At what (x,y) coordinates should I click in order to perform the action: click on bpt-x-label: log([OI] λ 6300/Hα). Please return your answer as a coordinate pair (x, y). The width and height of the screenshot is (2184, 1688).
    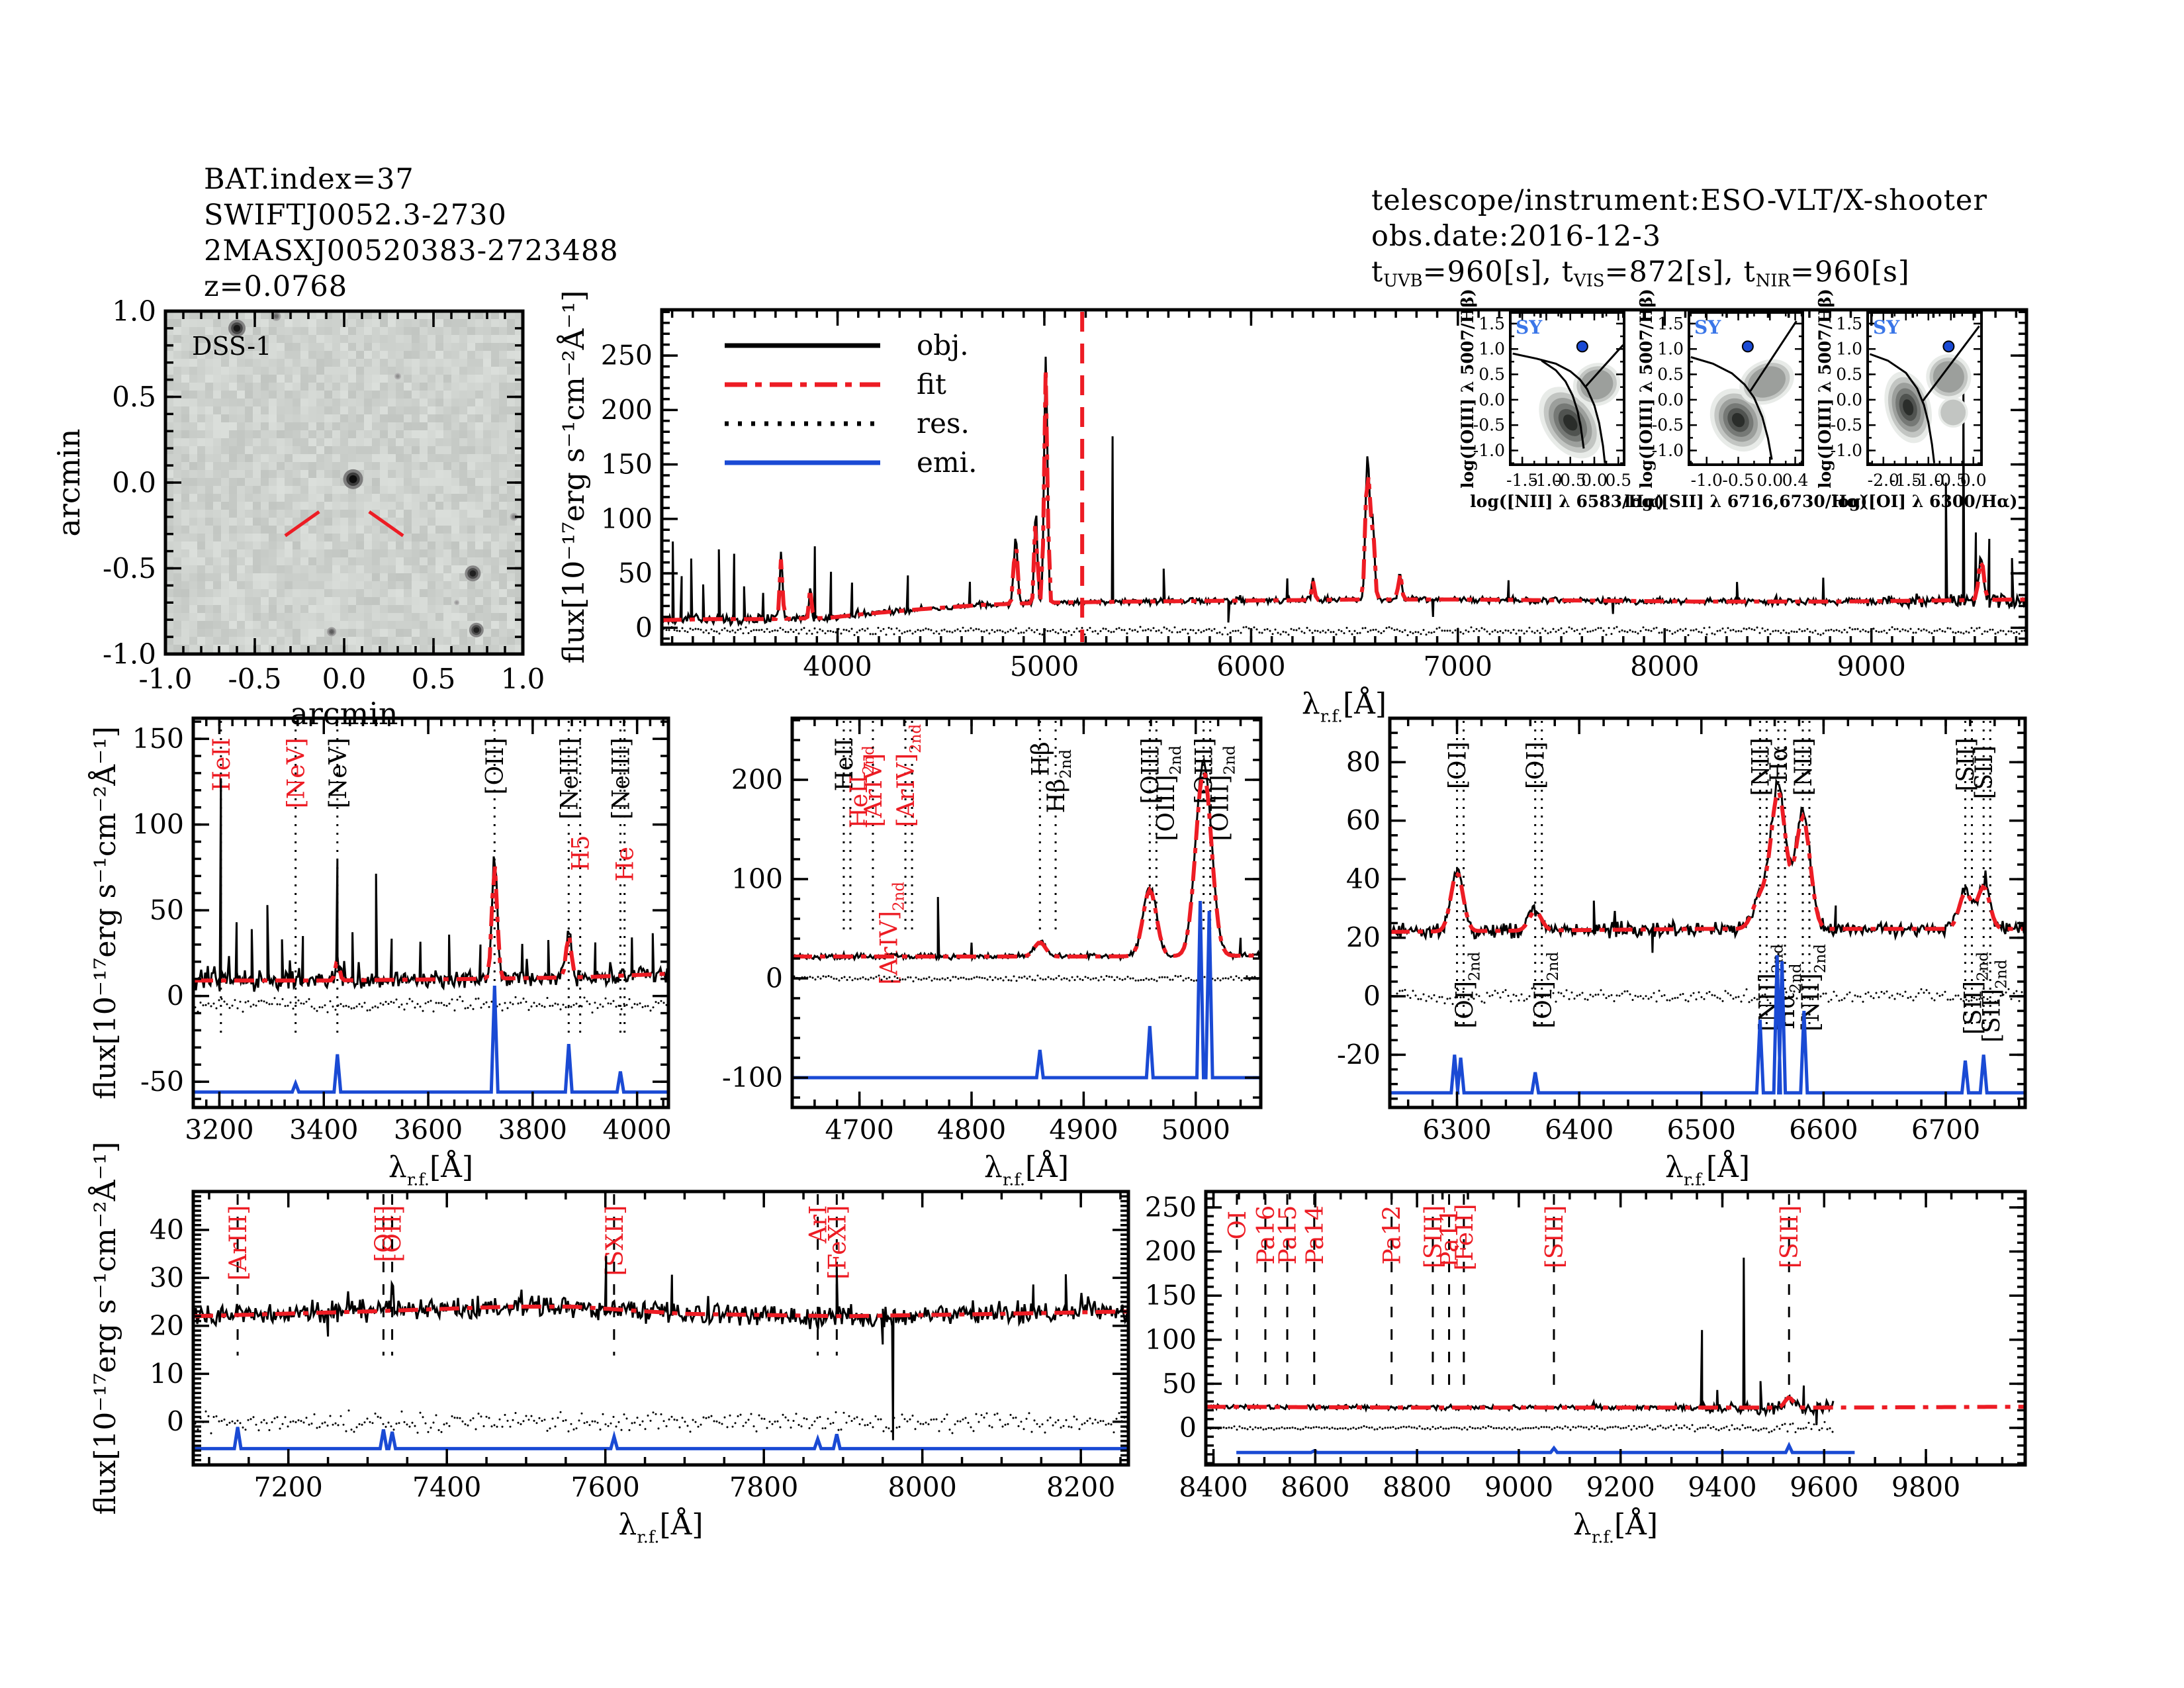
    Looking at the image, I should click on (1925, 501).